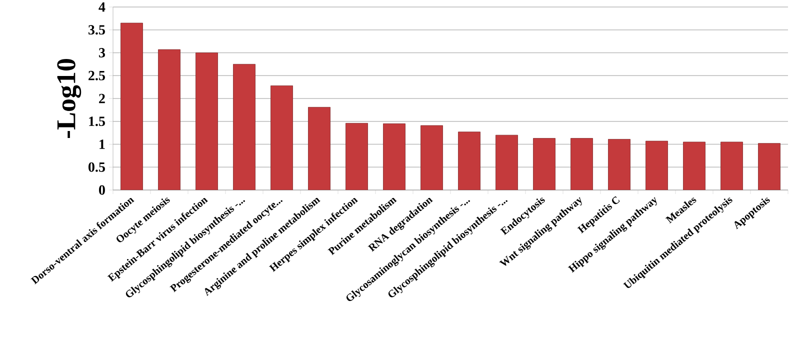  I want to click on y-tick-label: 4, so click(102, 7).